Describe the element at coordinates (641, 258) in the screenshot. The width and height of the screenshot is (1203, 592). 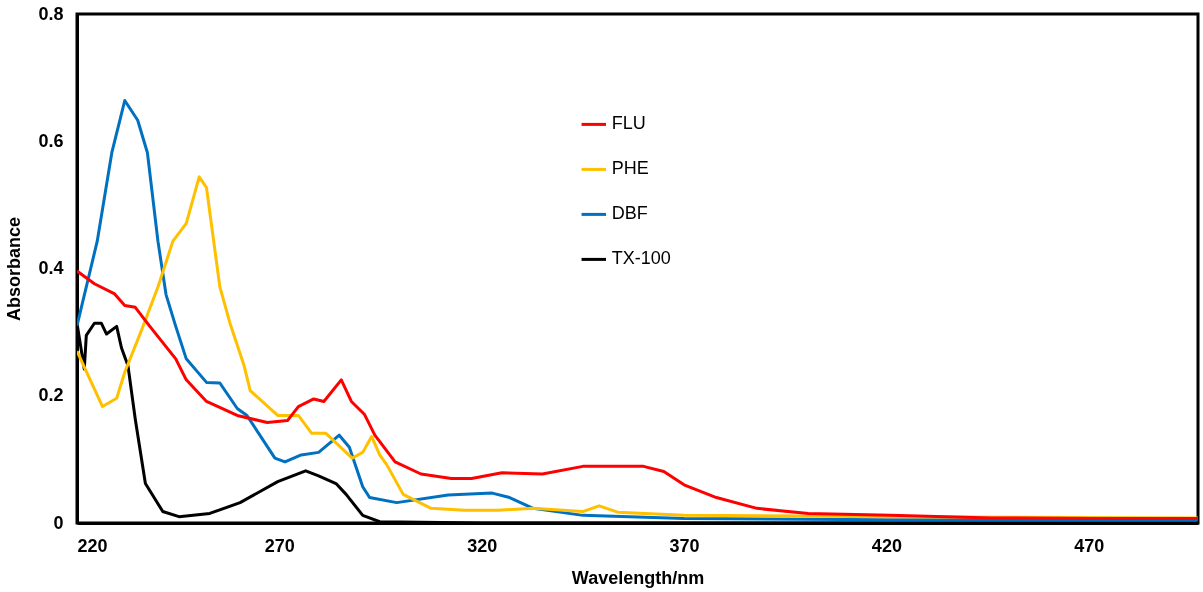
I see `legend-label: TX-100` at that location.